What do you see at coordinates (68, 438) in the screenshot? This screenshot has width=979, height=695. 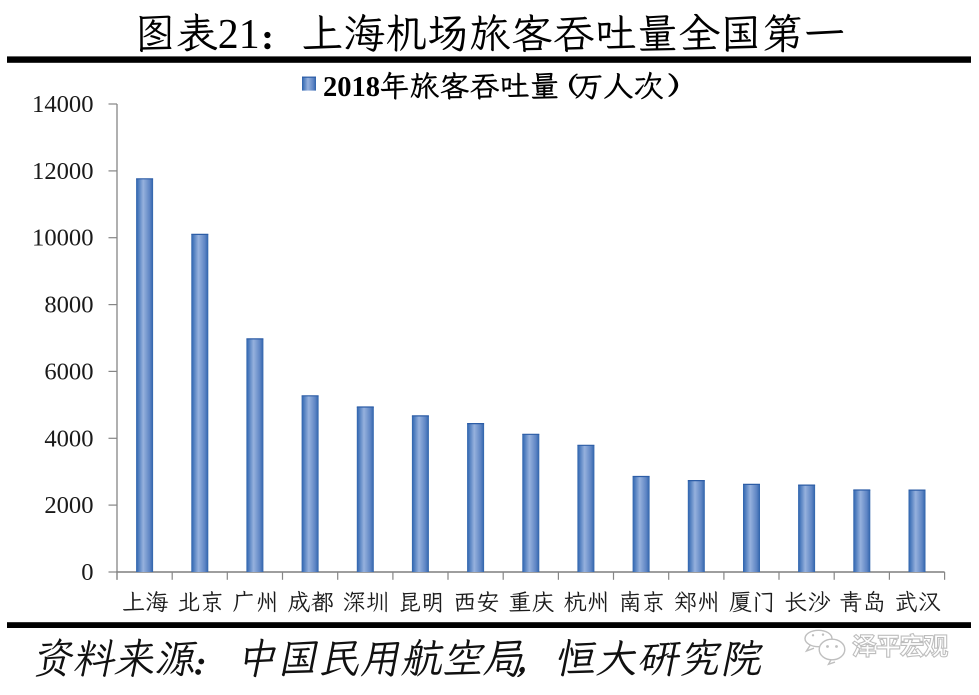 I see `svg-text: 4000` at bounding box center [68, 438].